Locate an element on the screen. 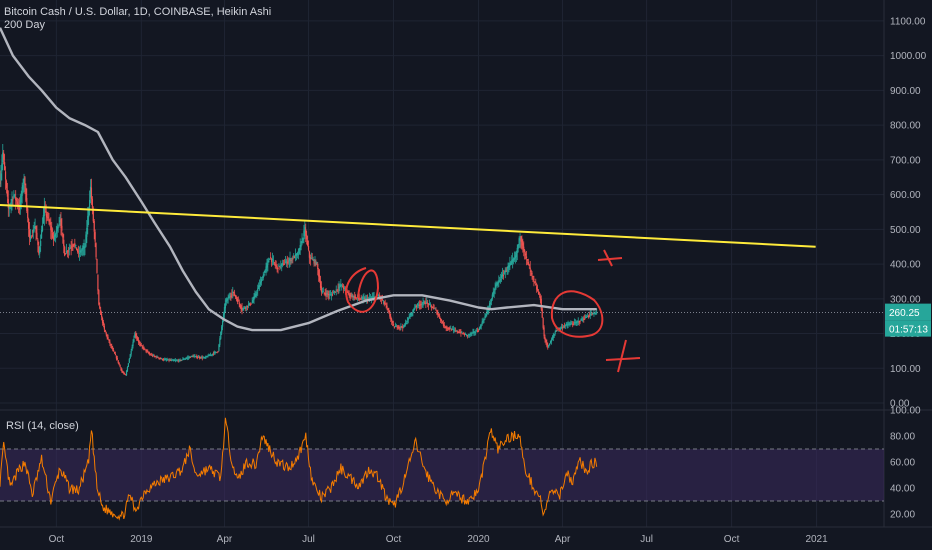 This screenshot has height=550, width=932. y-tick-label: 0.00 is located at coordinates (900, 404).